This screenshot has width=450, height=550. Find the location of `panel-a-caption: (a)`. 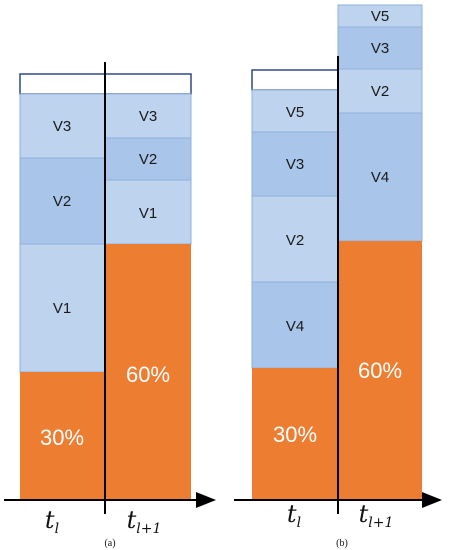

panel-a-caption: (a) is located at coordinates (109, 543).